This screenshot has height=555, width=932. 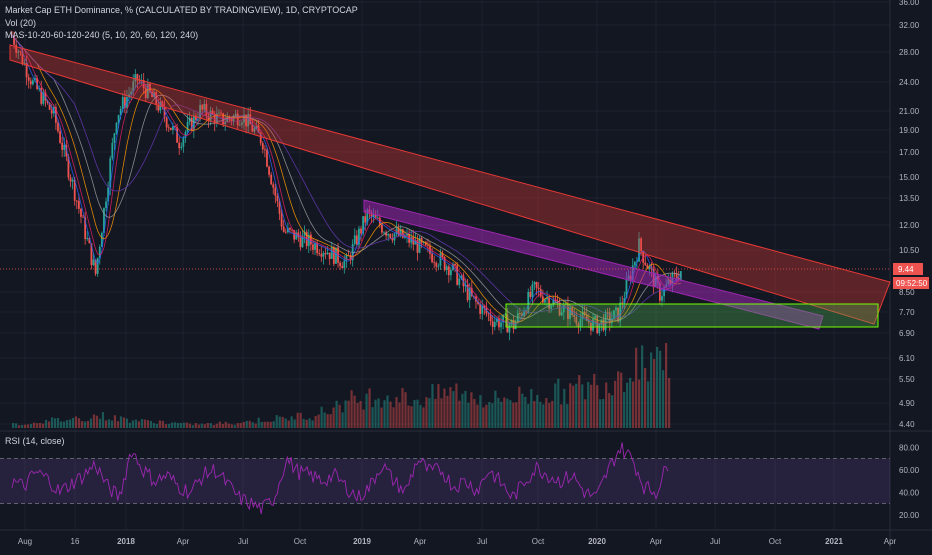 What do you see at coordinates (909, 52) in the screenshot?
I see `price-tick-label: 28.00` at bounding box center [909, 52].